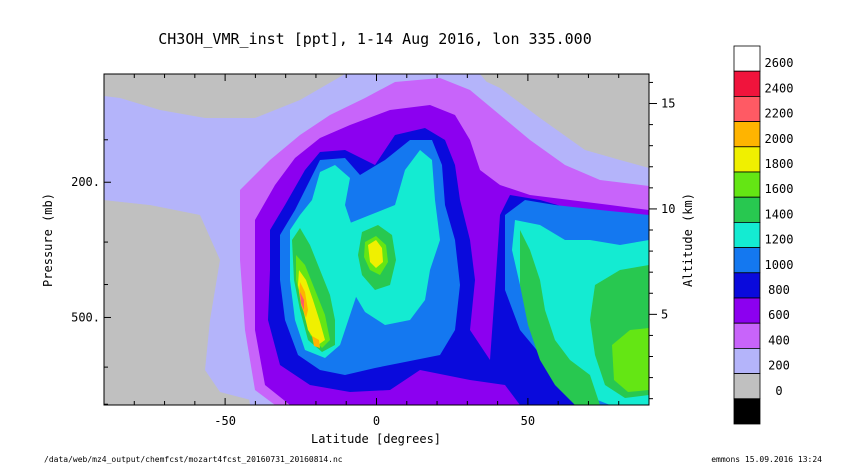 The width and height of the screenshot is (864, 471). What do you see at coordinates (779, 164) in the screenshot?
I see `colorbar-level-label: 1800` at bounding box center [779, 164].